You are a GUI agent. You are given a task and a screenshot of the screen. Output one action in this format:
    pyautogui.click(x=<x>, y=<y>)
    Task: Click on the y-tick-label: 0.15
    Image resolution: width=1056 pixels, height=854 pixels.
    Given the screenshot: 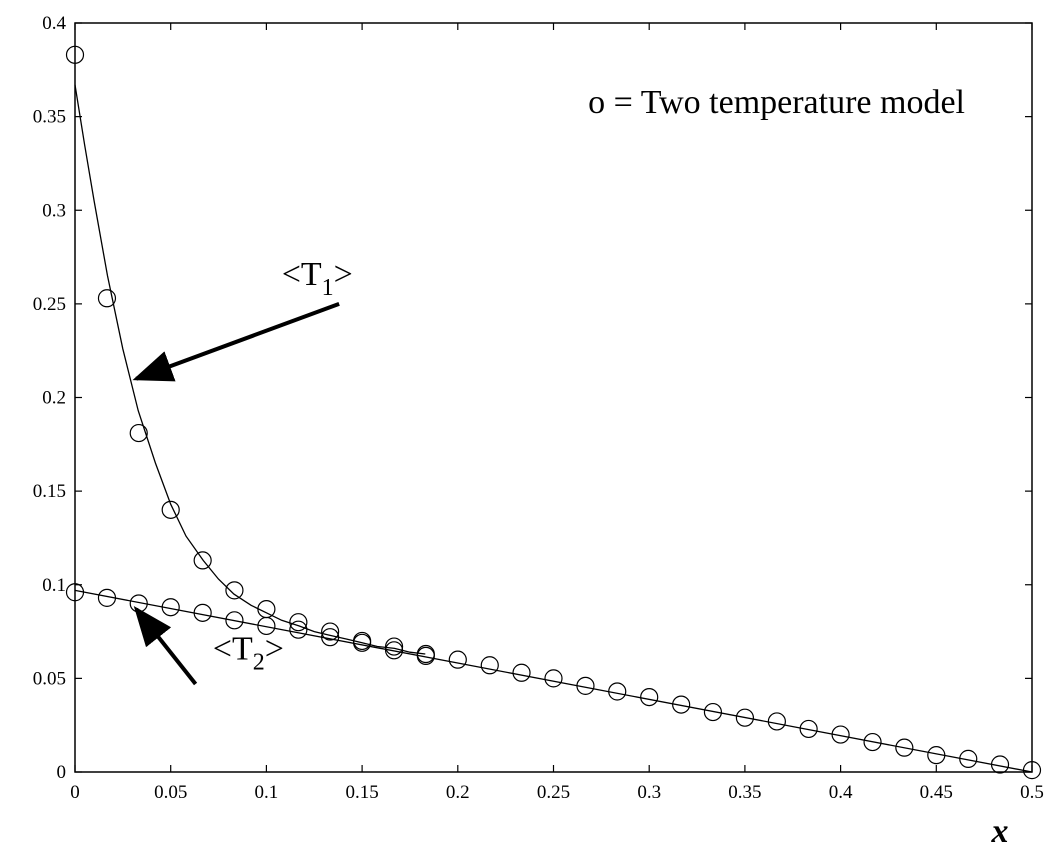 What is the action you would take?
    pyautogui.click(x=49, y=491)
    